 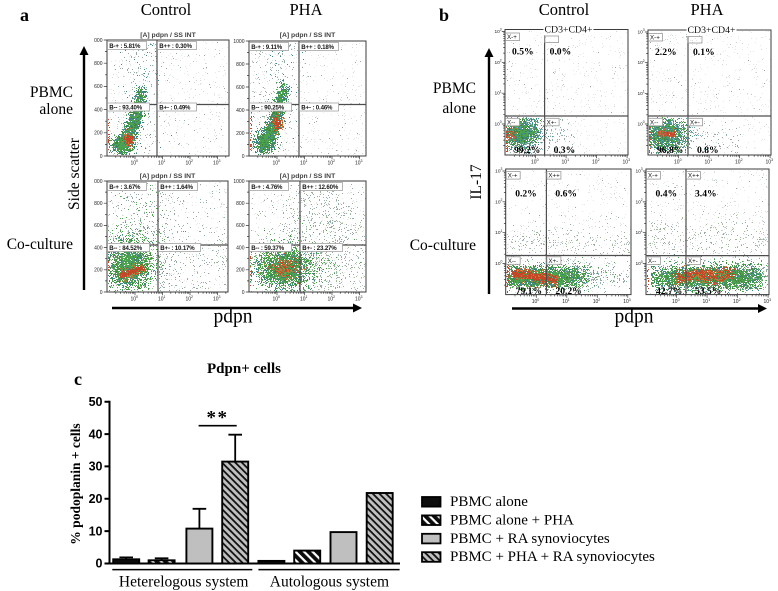 What do you see at coordinates (317, 47) in the screenshot?
I see `svg-text: B++ : 0.18%` at bounding box center [317, 47].